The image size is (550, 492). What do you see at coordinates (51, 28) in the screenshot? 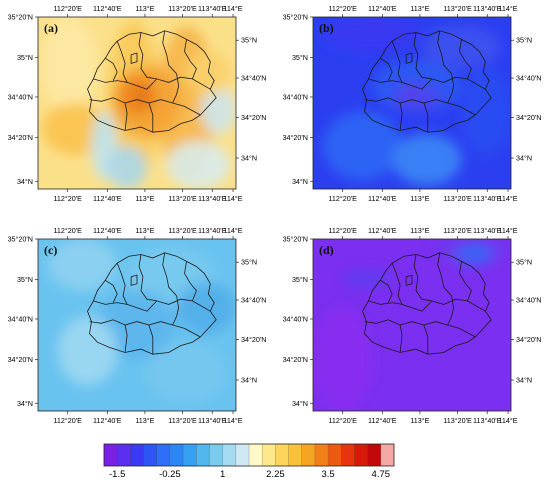
I see `panel-label: (a)` at bounding box center [51, 28].